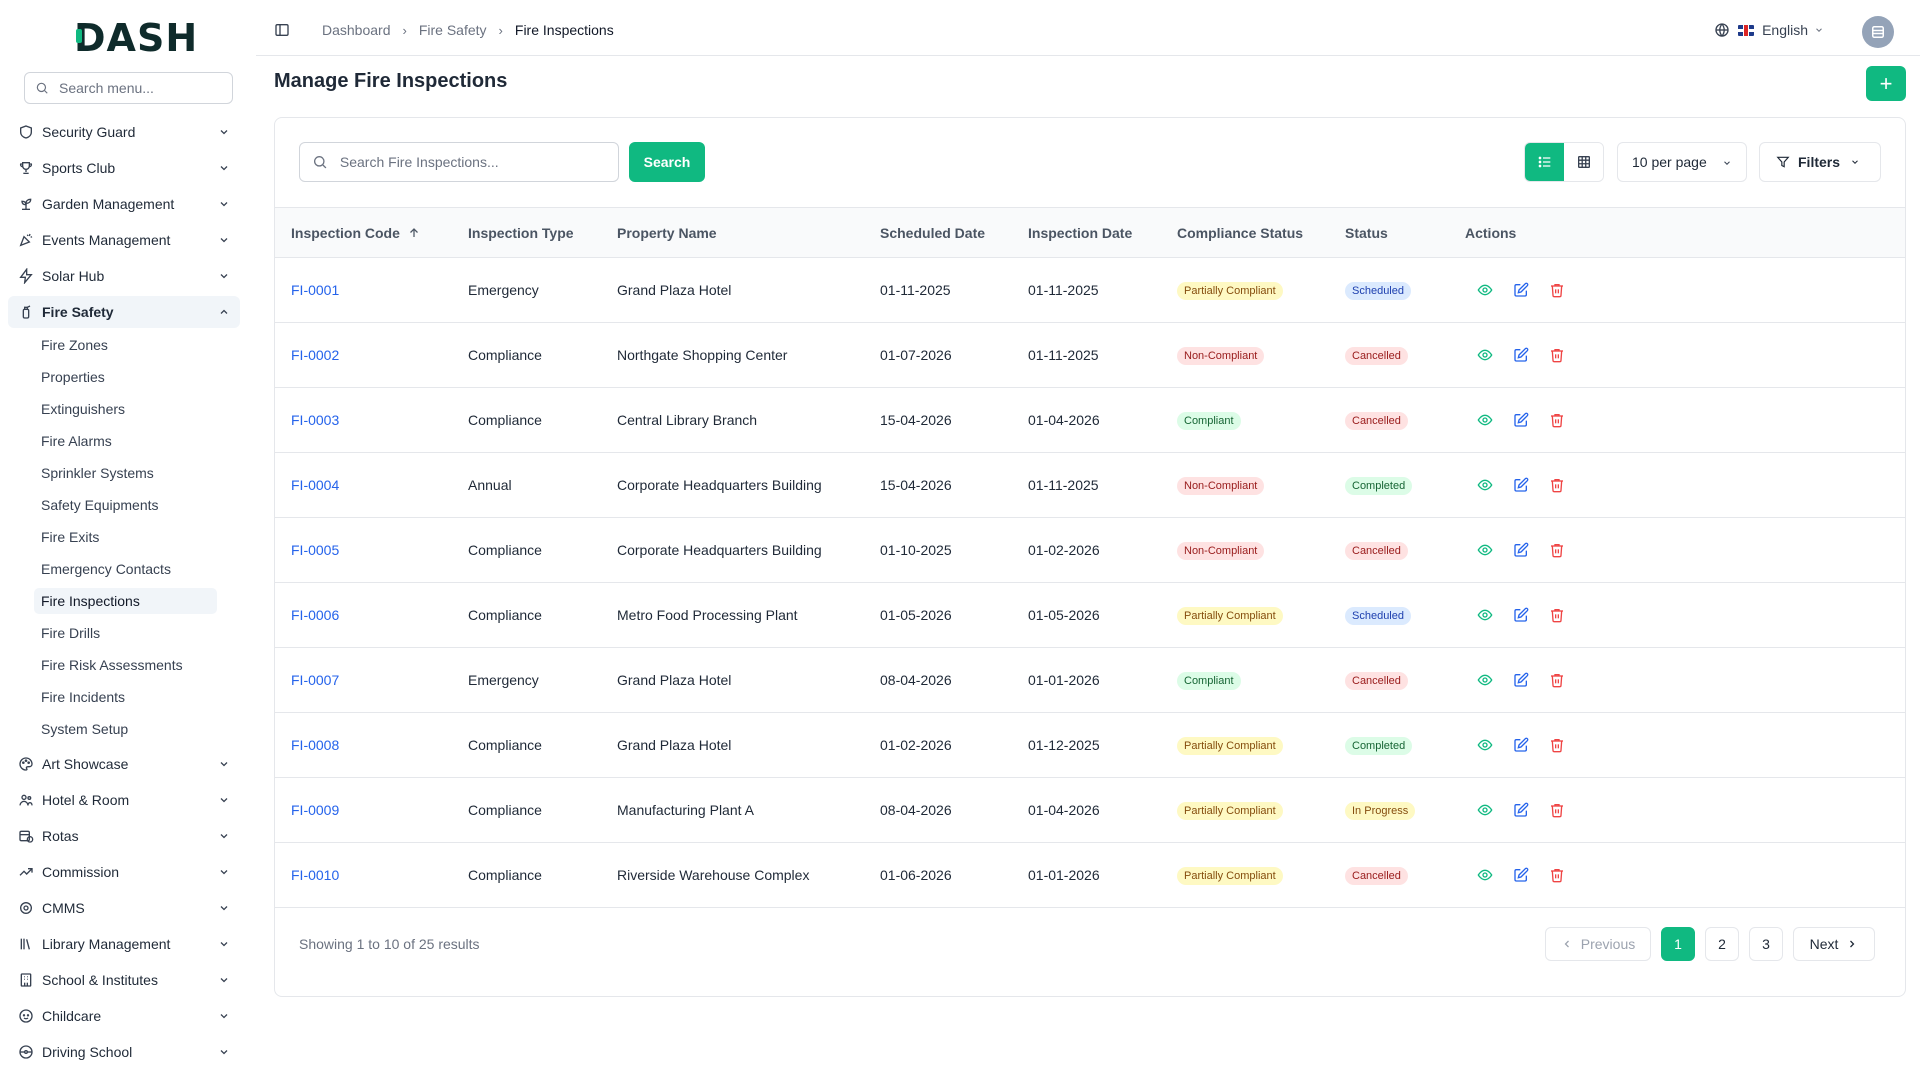 This screenshot has height=1080, width=1920. What do you see at coordinates (124, 276) in the screenshot?
I see `sidebar-item-solar-hub: Solar Hub` at bounding box center [124, 276].